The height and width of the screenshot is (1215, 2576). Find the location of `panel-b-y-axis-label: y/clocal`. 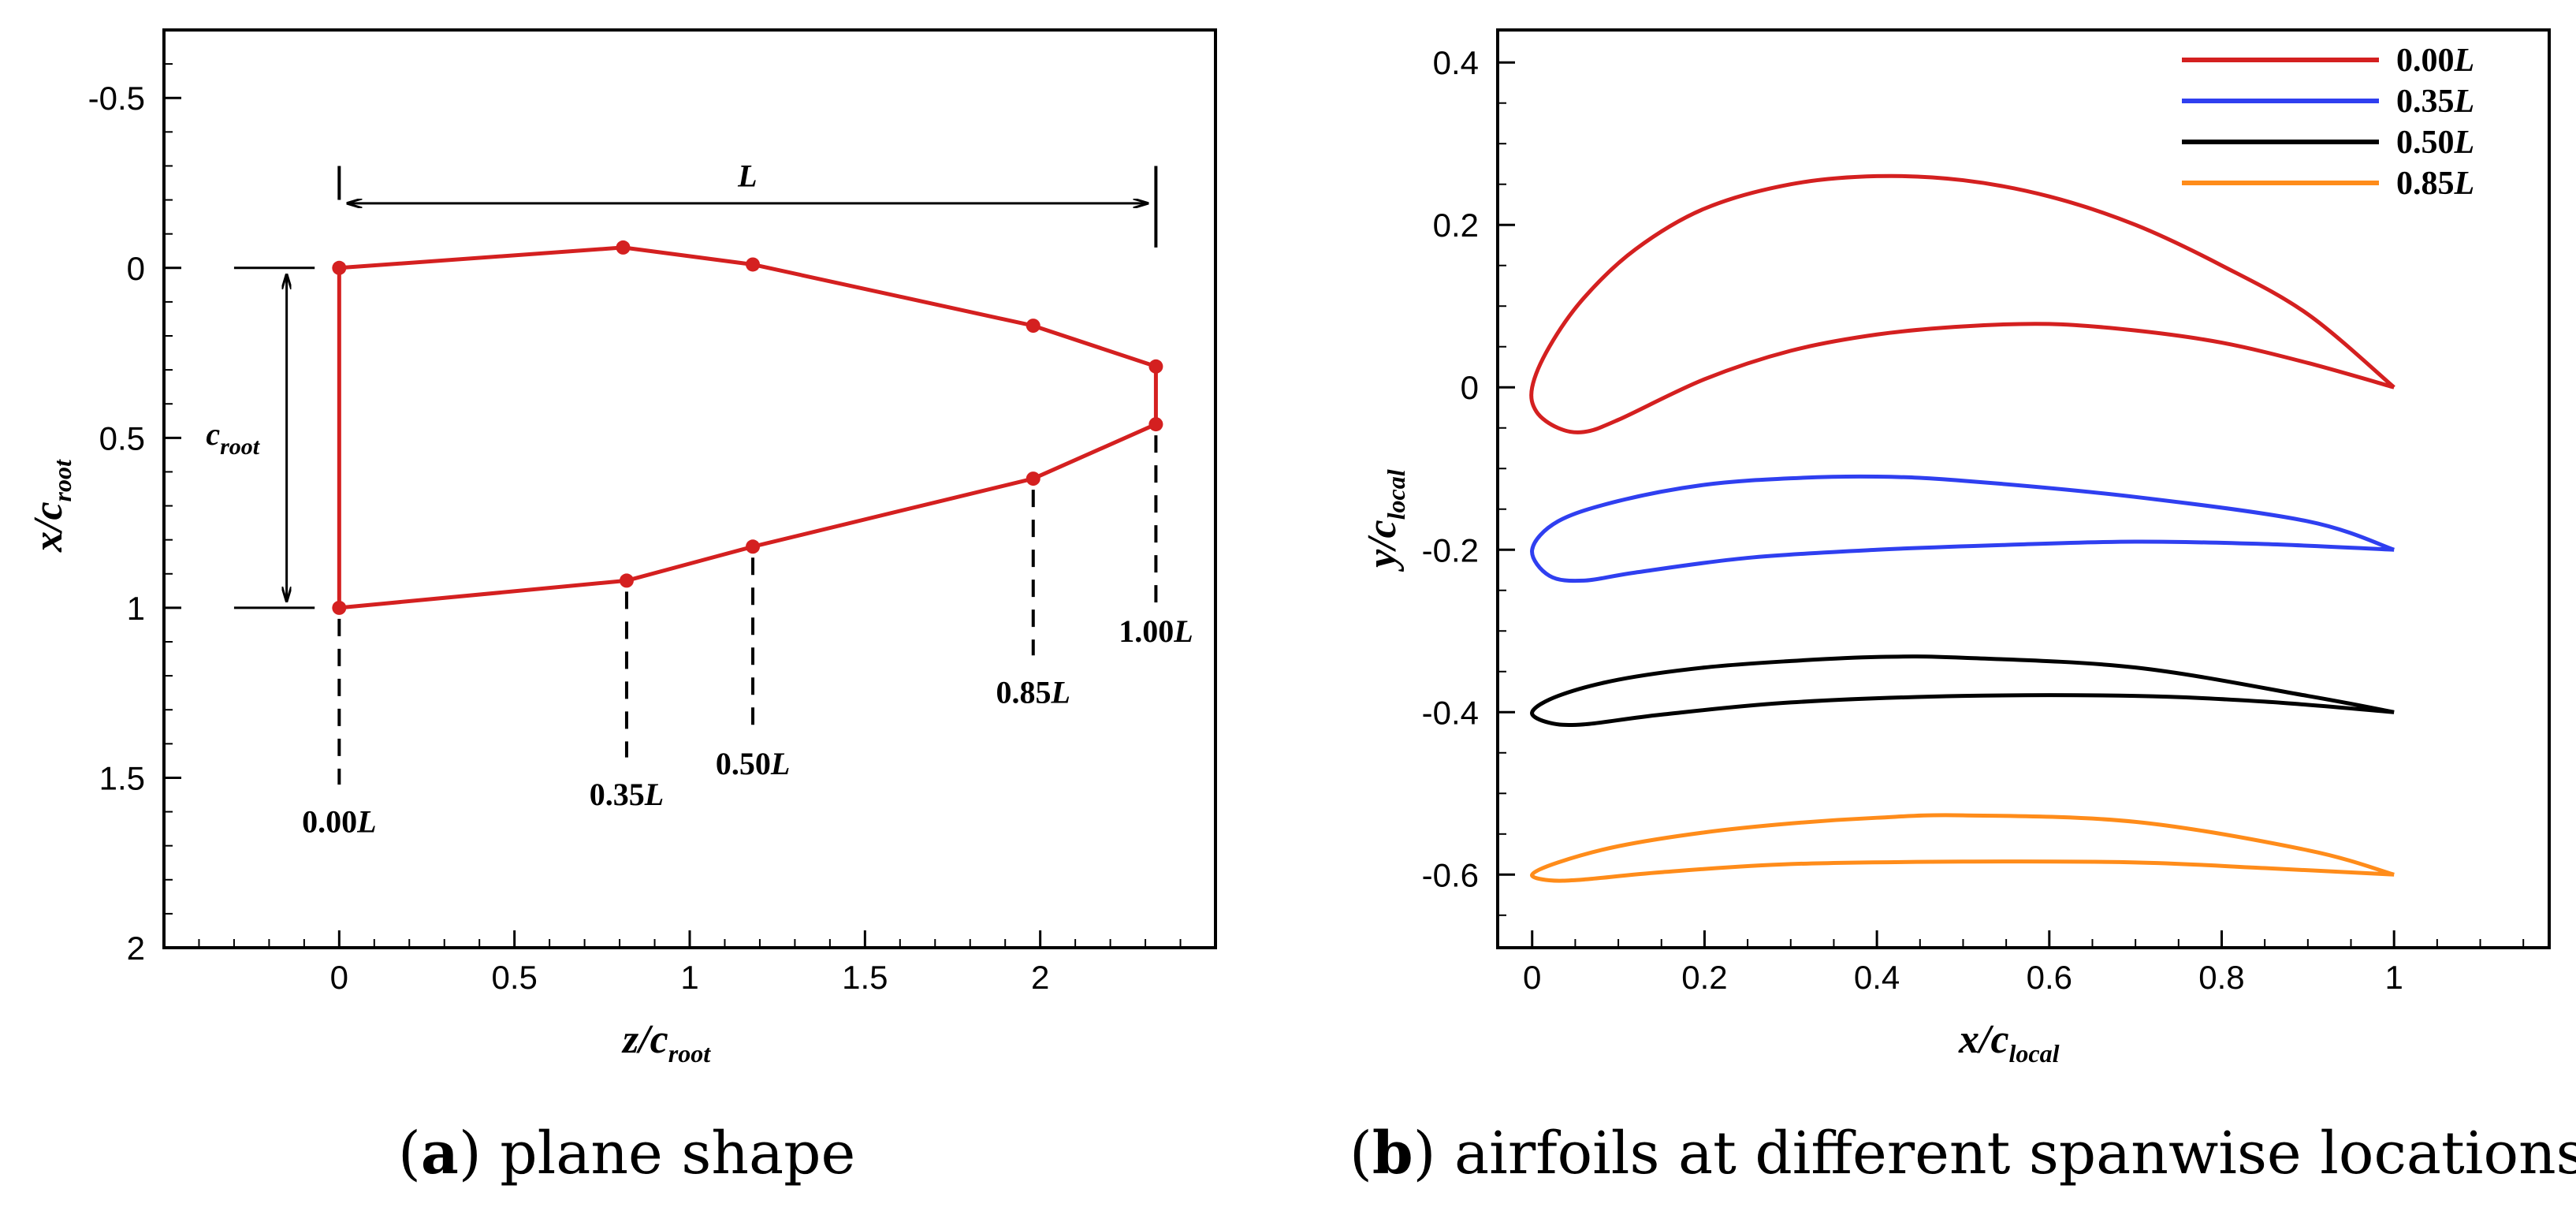

panel-b-y-axis-label: y/clocal is located at coordinates (1385, 520).